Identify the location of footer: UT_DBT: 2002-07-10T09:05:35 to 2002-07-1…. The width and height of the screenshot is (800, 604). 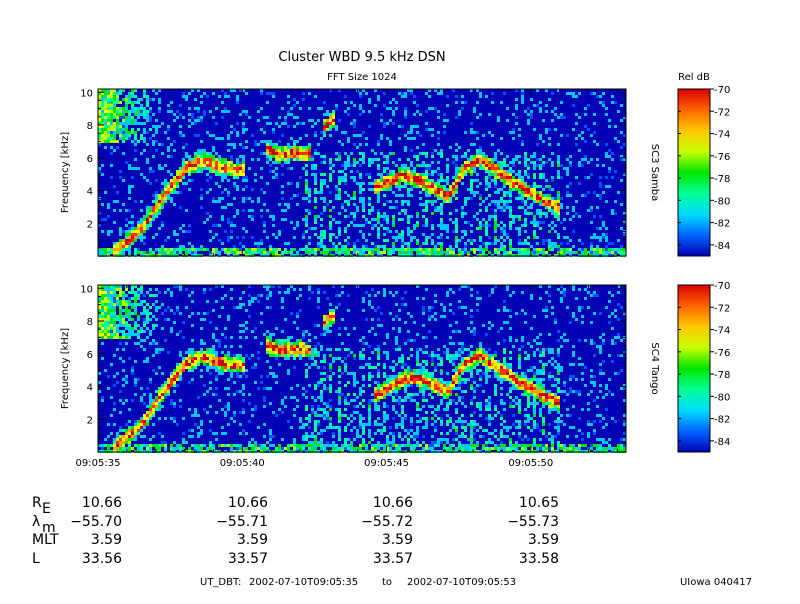
(476, 582).